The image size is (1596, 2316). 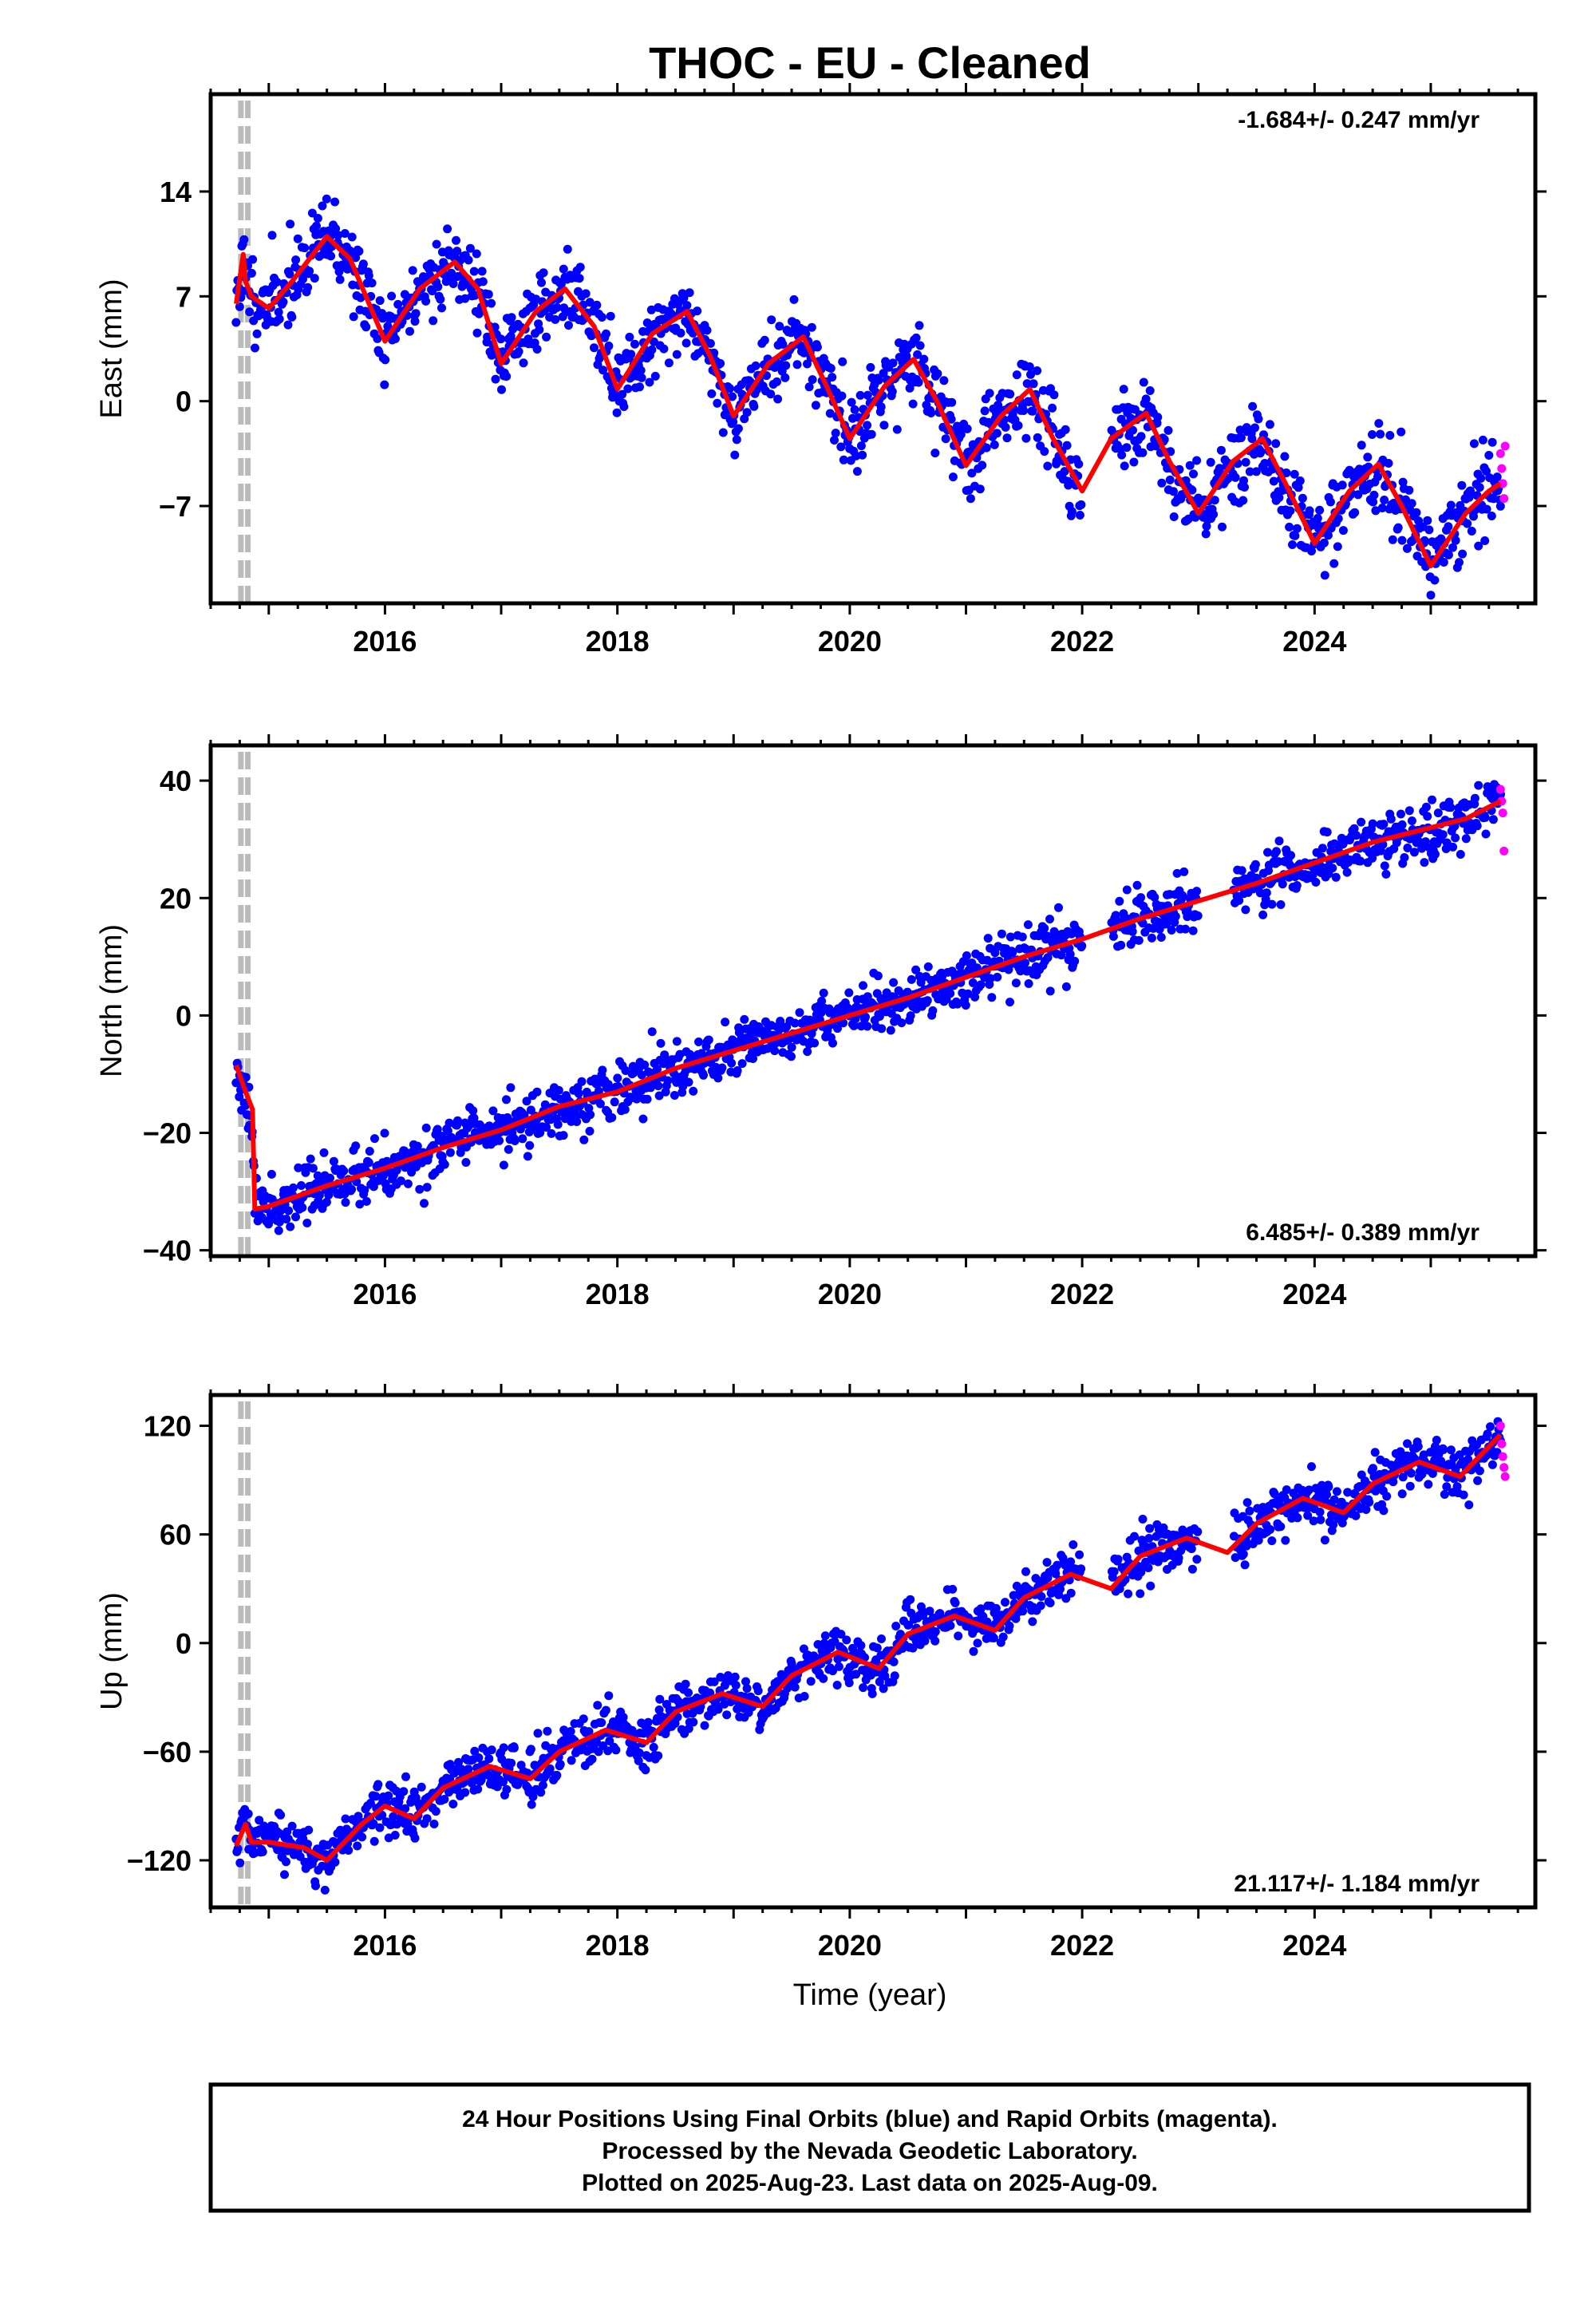 I want to click on y-tick-label: 120, so click(x=168, y=1426).